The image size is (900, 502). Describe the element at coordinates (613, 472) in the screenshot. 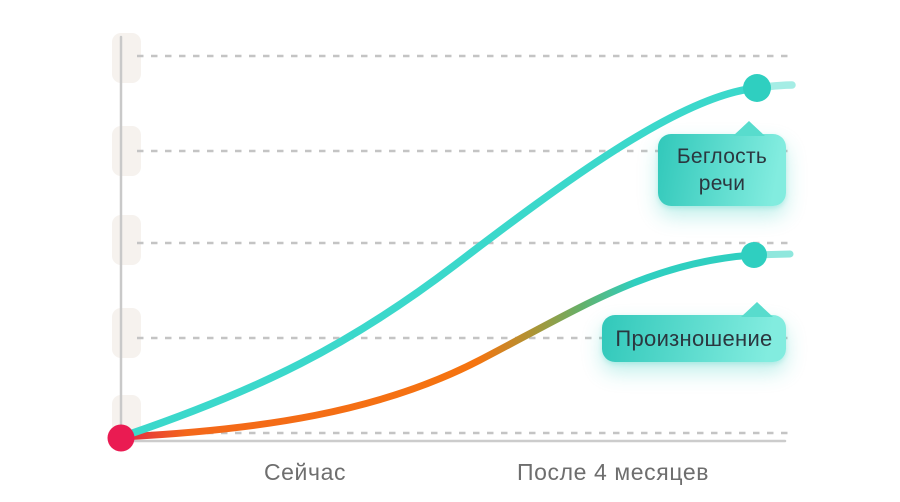

I see `x-axis-label-after: После 4 месяцев` at that location.